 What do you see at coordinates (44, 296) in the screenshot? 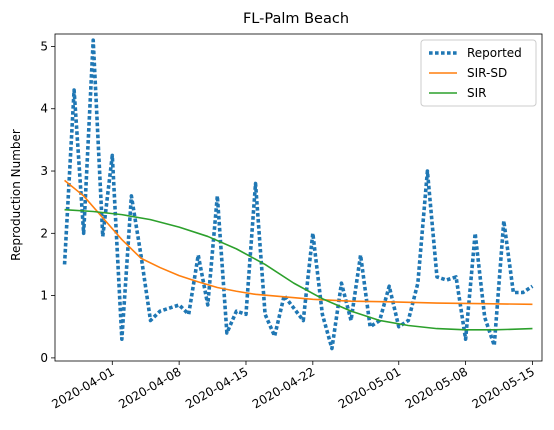
I see `y-tick-label: 1` at bounding box center [44, 296].